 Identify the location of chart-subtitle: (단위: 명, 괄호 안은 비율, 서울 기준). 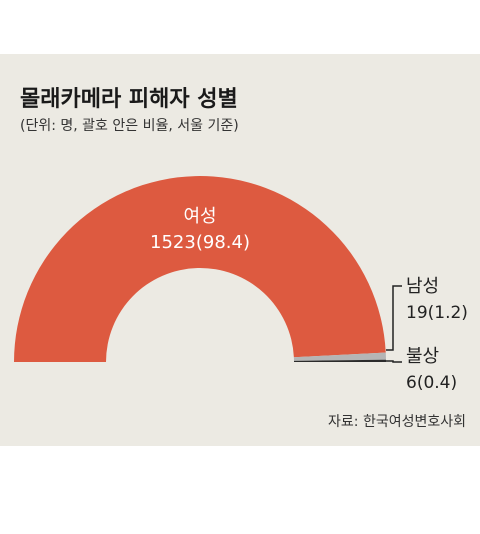
(129, 126).